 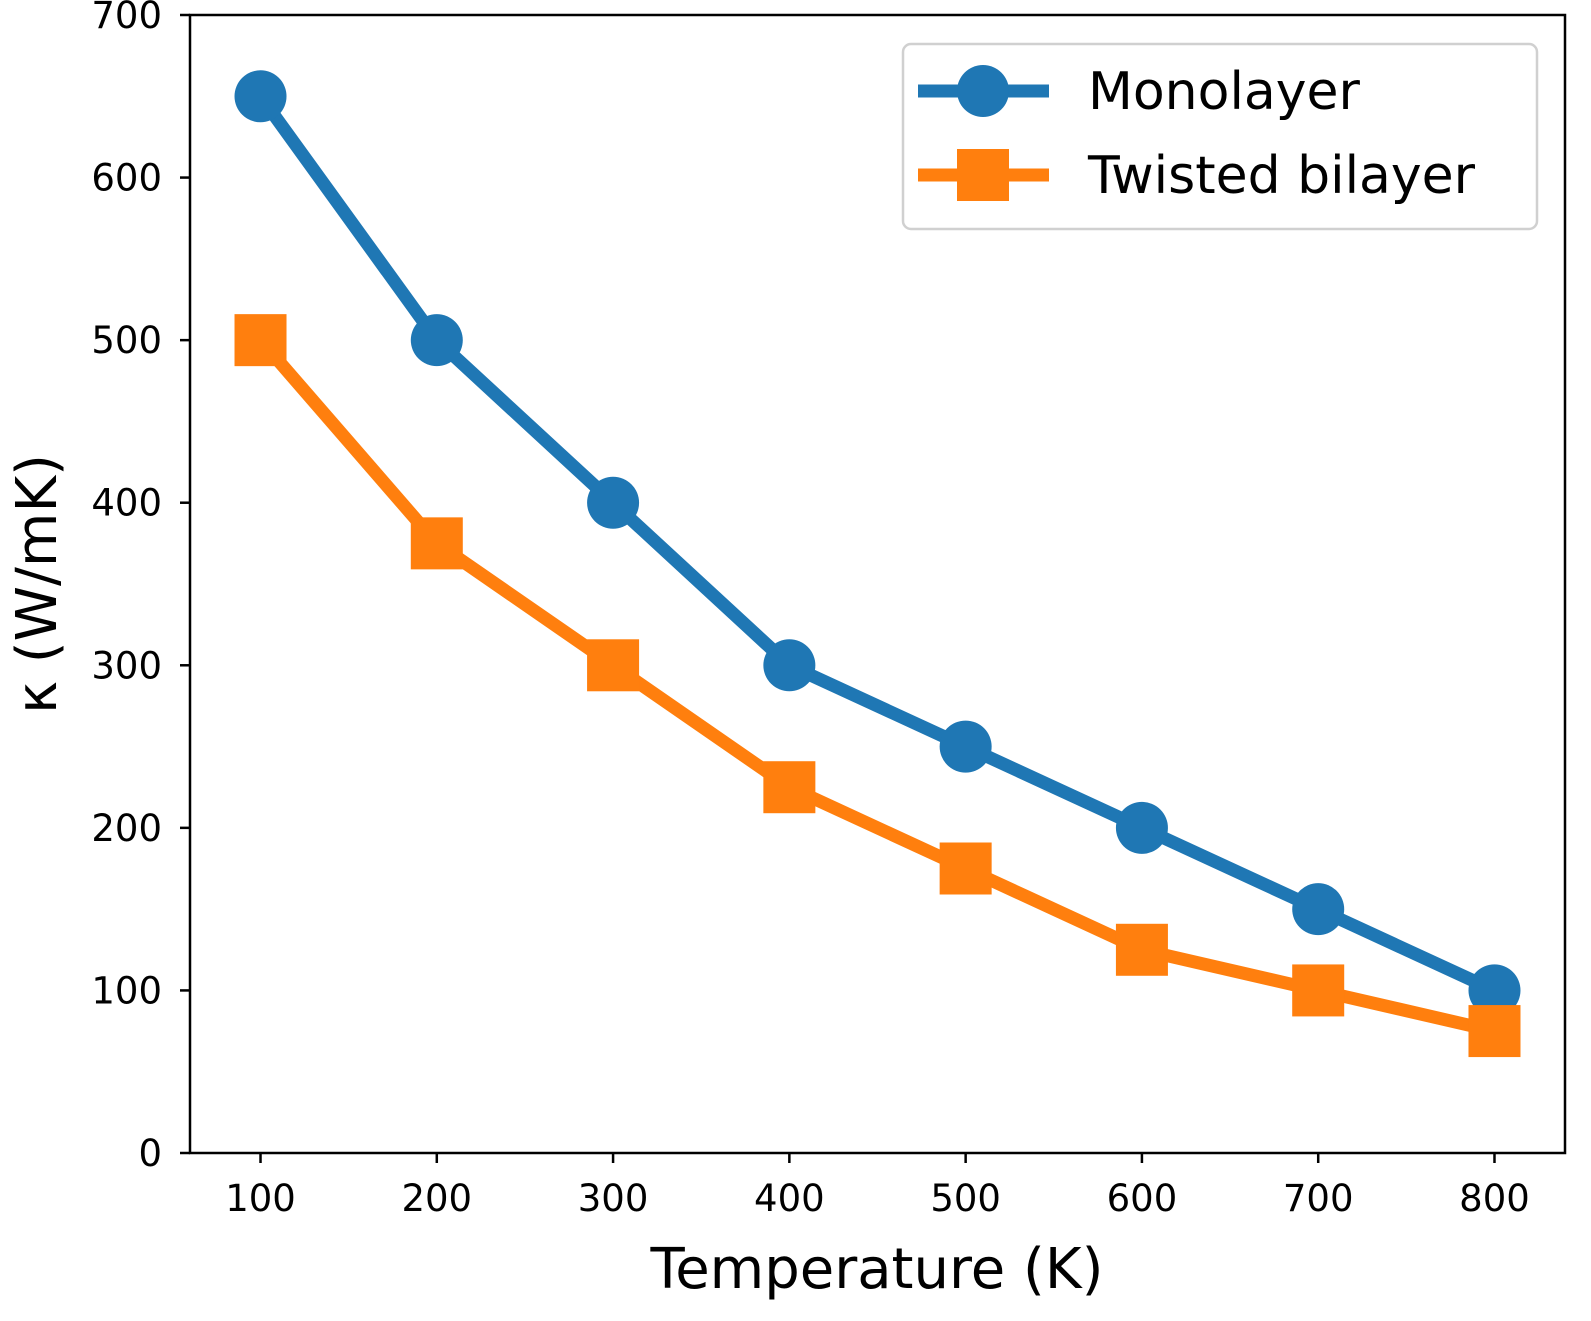 I want to click on y-tick-label: 200, so click(x=126, y=828).